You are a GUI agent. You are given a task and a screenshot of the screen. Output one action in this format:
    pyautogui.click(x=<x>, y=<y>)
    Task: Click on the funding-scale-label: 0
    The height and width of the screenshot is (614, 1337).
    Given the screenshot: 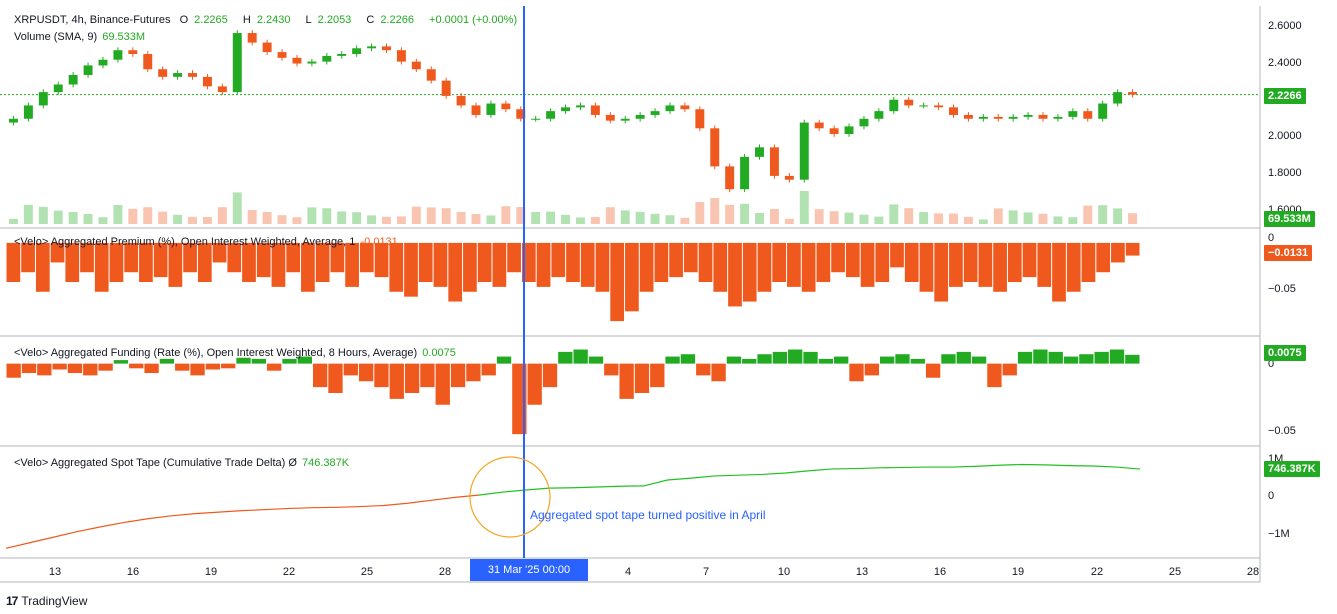 What is the action you would take?
    pyautogui.click(x=1271, y=364)
    